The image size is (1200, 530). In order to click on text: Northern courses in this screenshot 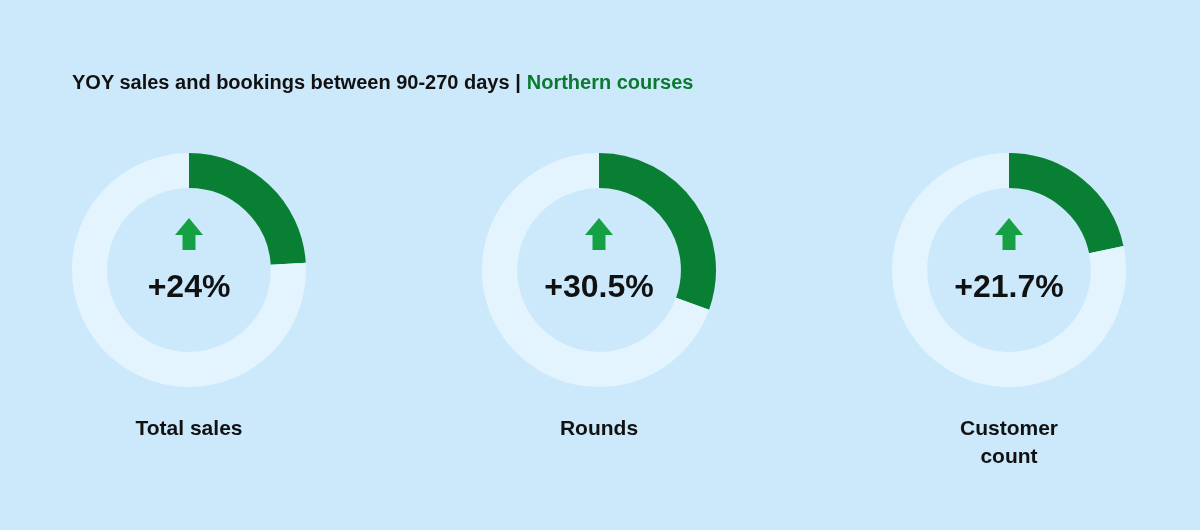, I will do `click(610, 82)`.